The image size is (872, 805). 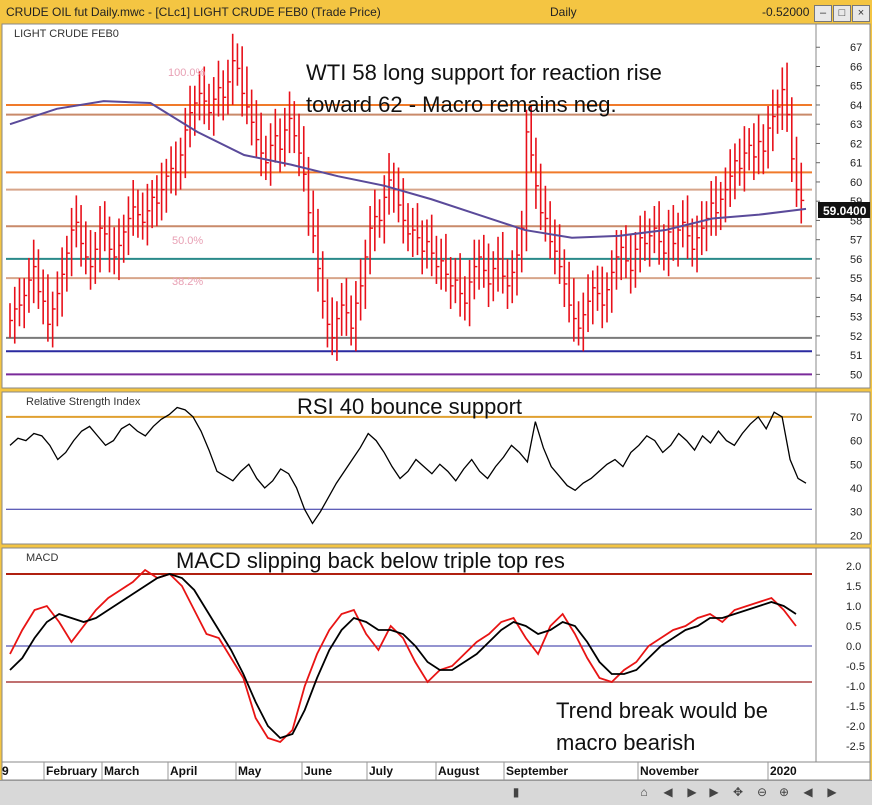 I want to click on time-axis-label: May, so click(x=250, y=771).